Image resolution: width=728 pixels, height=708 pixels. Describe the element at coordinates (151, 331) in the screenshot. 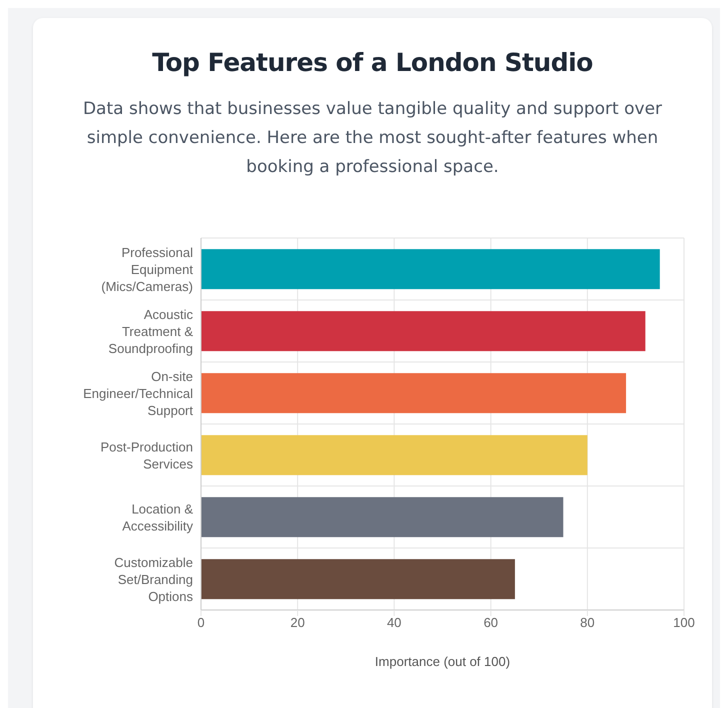

I see `y-tick-label: Acoustic Treatment & Soundproofing` at that location.